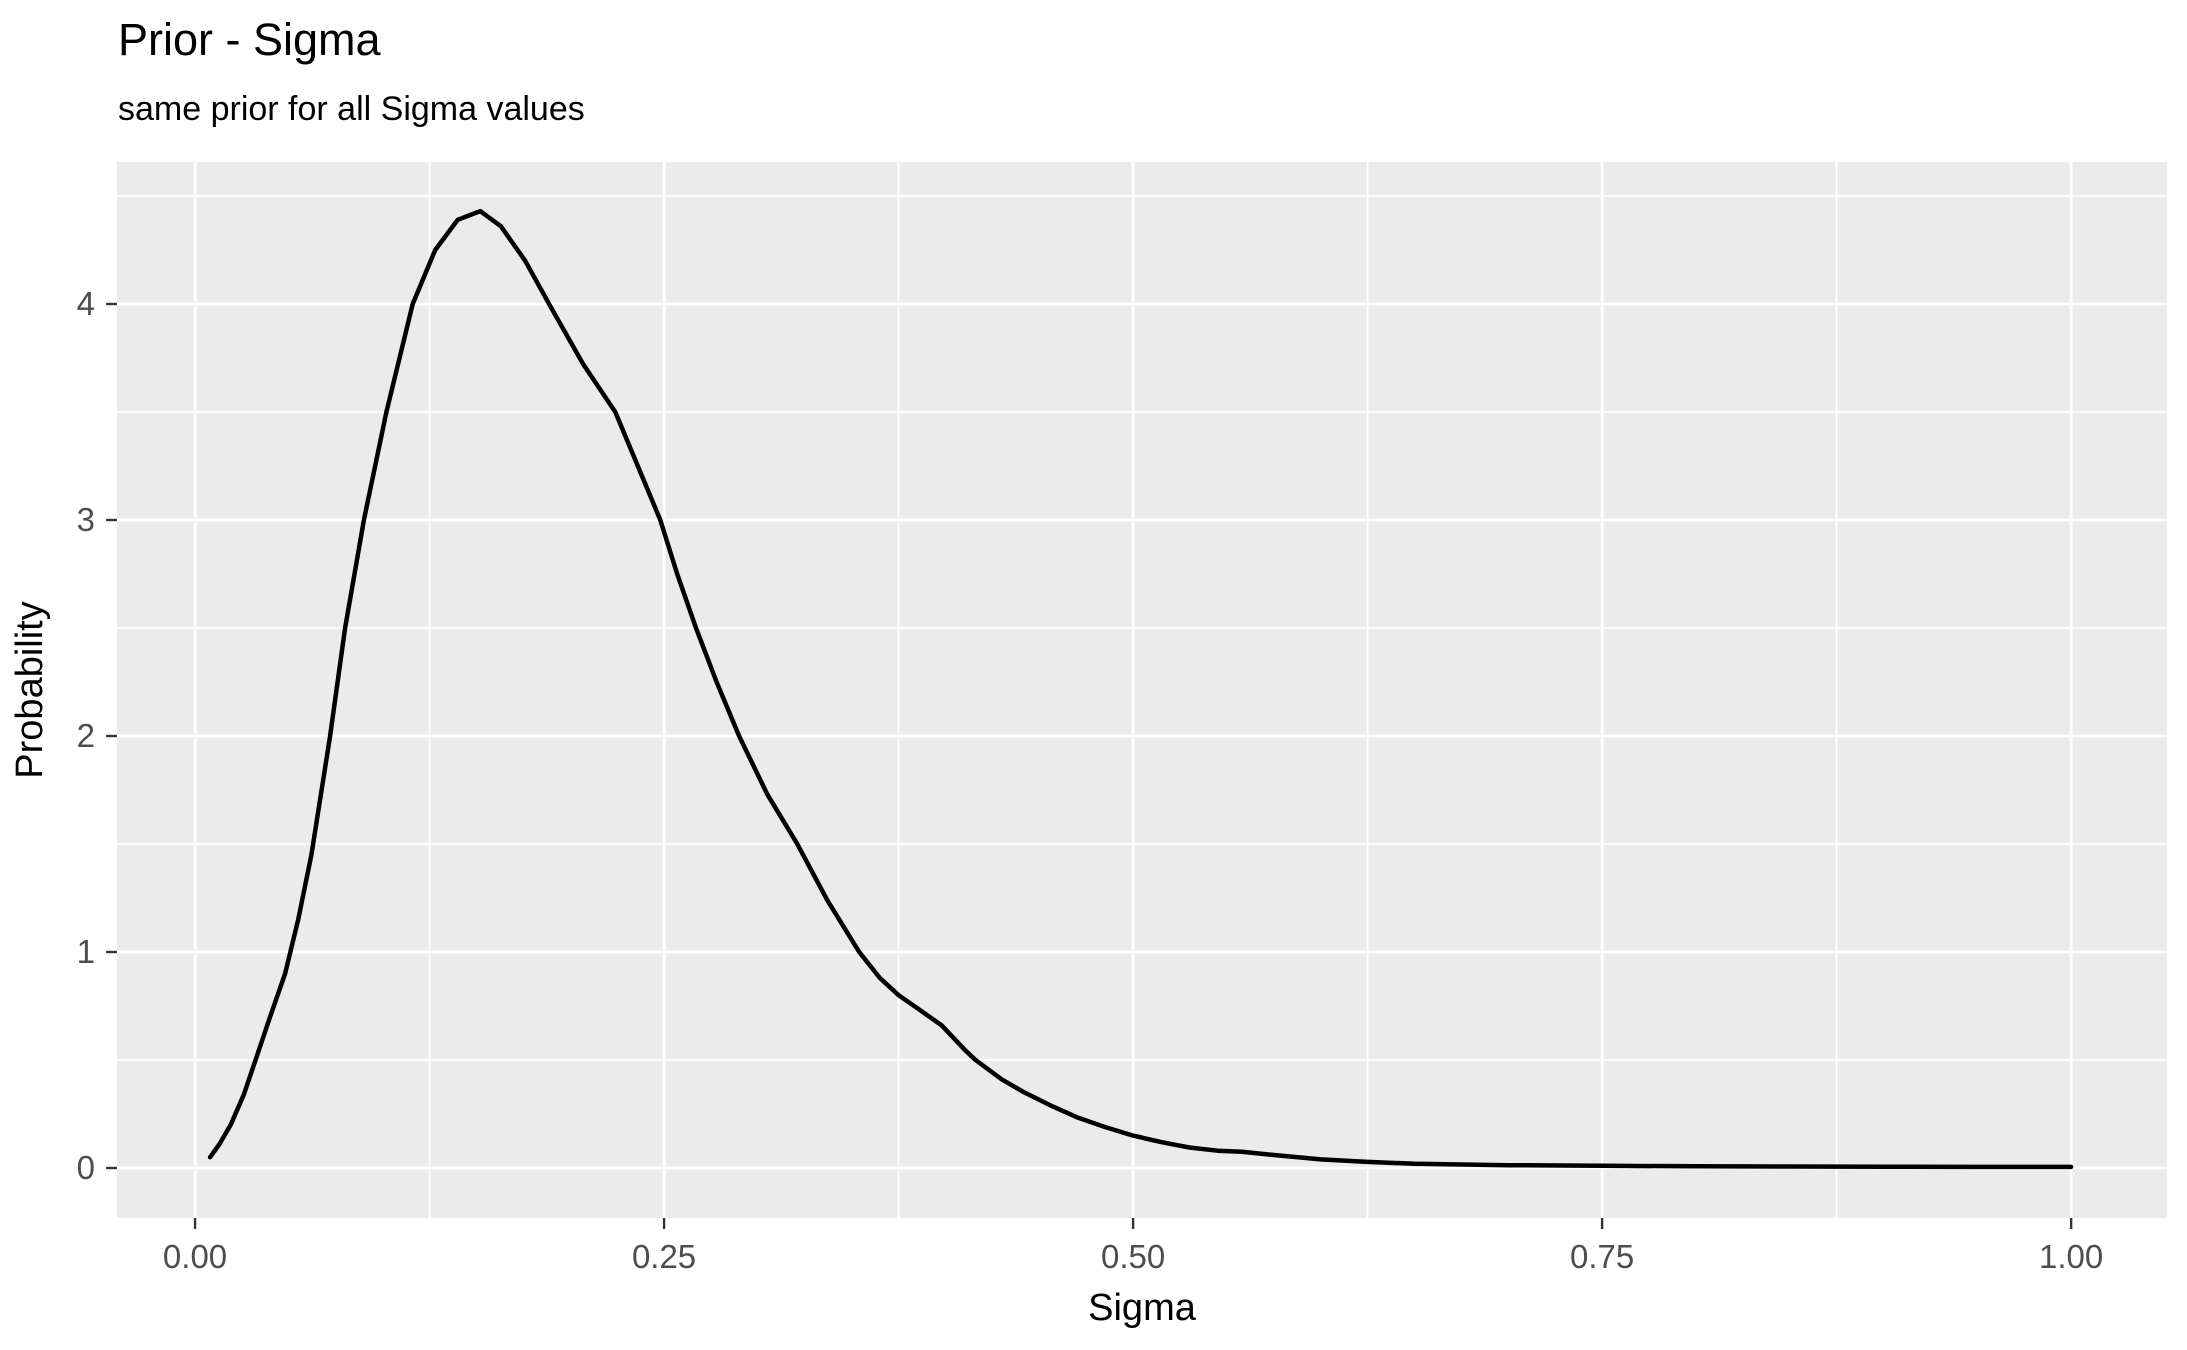 The image size is (2187, 1350). What do you see at coordinates (351, 109) in the screenshot?
I see `chart-subtitle: same prior for all Sigma values` at bounding box center [351, 109].